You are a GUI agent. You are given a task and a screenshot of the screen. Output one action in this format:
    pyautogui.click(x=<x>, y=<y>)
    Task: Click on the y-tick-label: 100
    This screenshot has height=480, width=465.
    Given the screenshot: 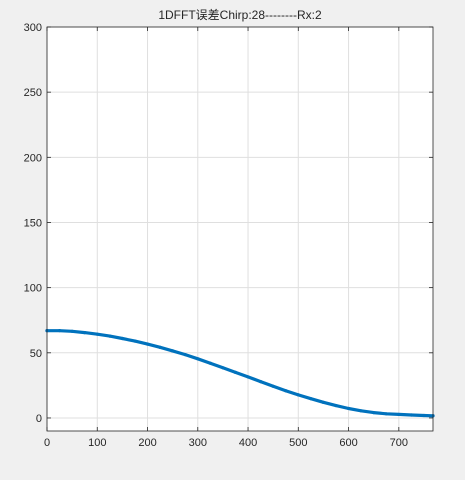 What is the action you would take?
    pyautogui.click(x=33, y=289)
    